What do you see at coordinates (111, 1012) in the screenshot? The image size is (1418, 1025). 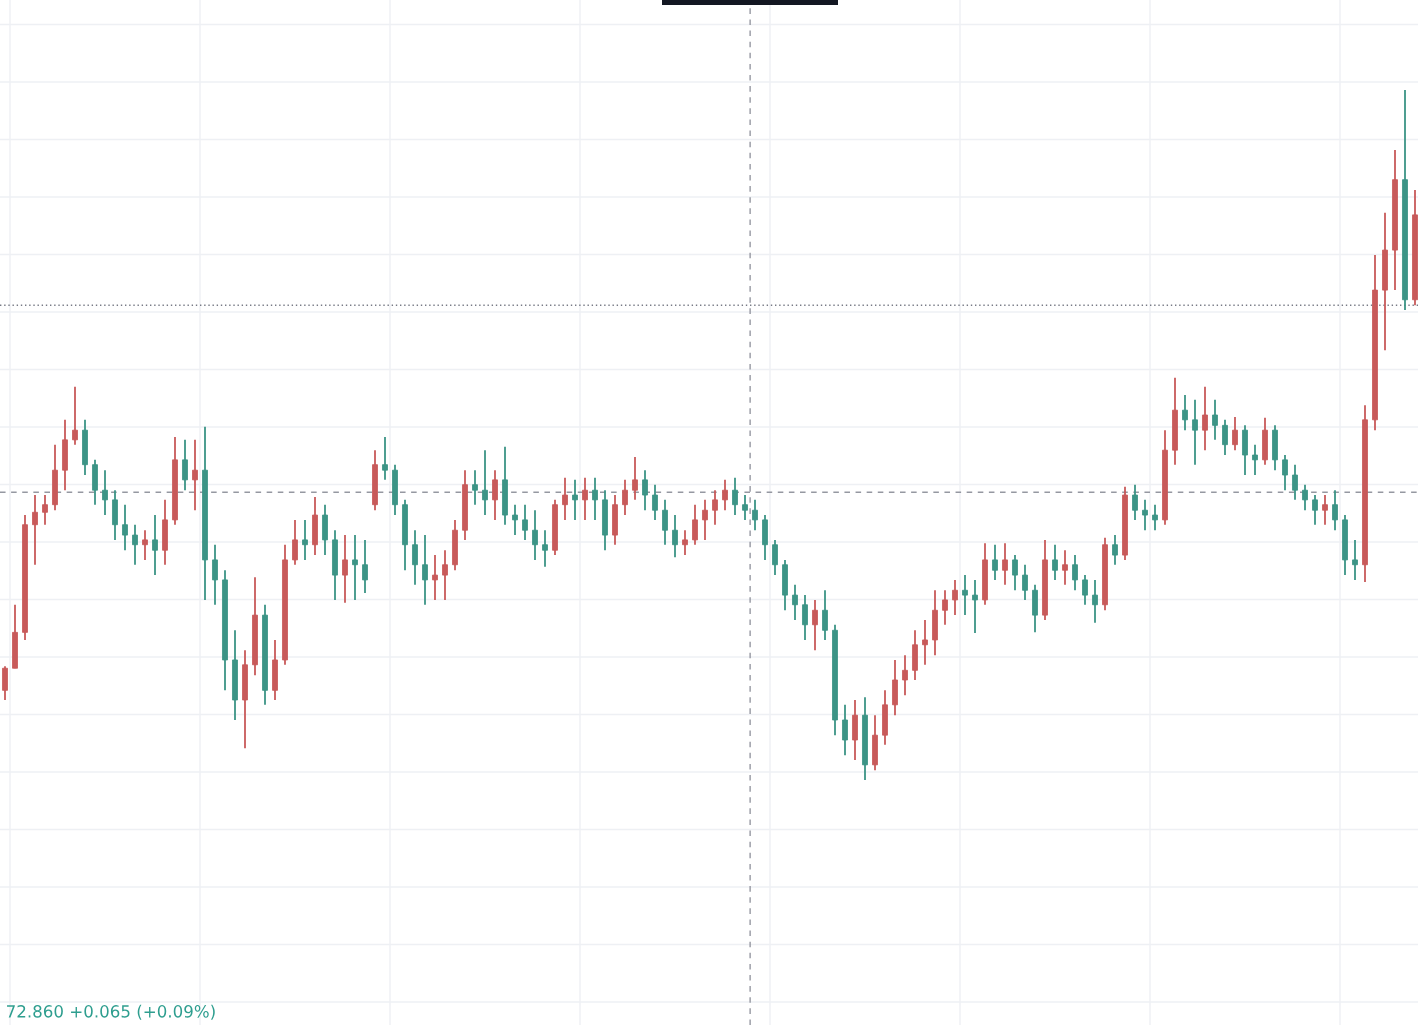 I see `text: 72.860 +0.065 (+0.09%)` at bounding box center [111, 1012].